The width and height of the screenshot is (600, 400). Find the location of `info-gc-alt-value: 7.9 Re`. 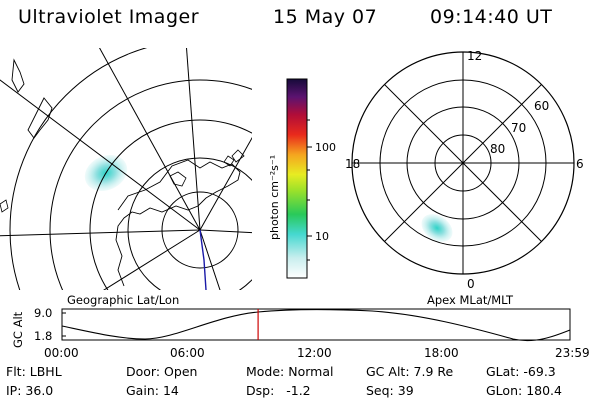

info-gc-alt-value: 7.9 Re is located at coordinates (433, 371).